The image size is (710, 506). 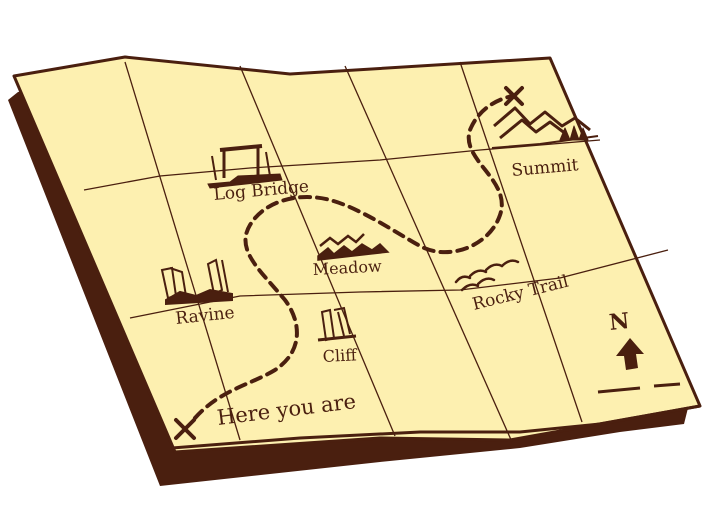 What do you see at coordinates (545, 127) in the screenshot?
I see `summit-mountain-icon` at bounding box center [545, 127].